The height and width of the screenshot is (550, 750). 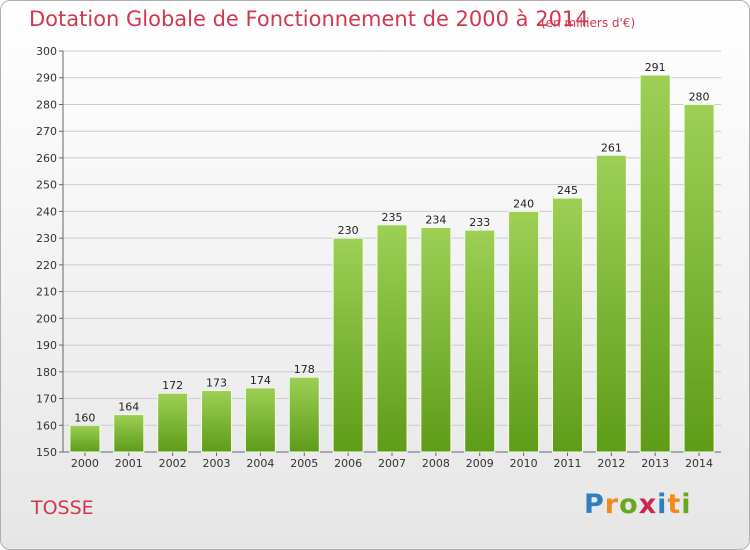 I want to click on bar-2007, so click(x=392, y=338).